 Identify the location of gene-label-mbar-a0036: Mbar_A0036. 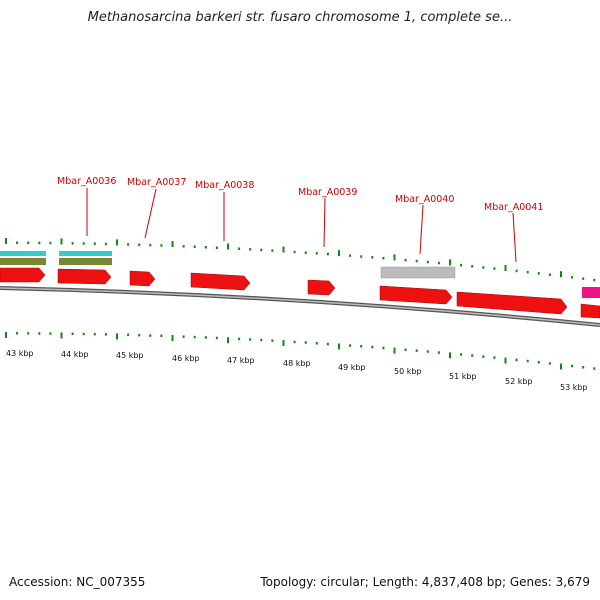
(86, 181).